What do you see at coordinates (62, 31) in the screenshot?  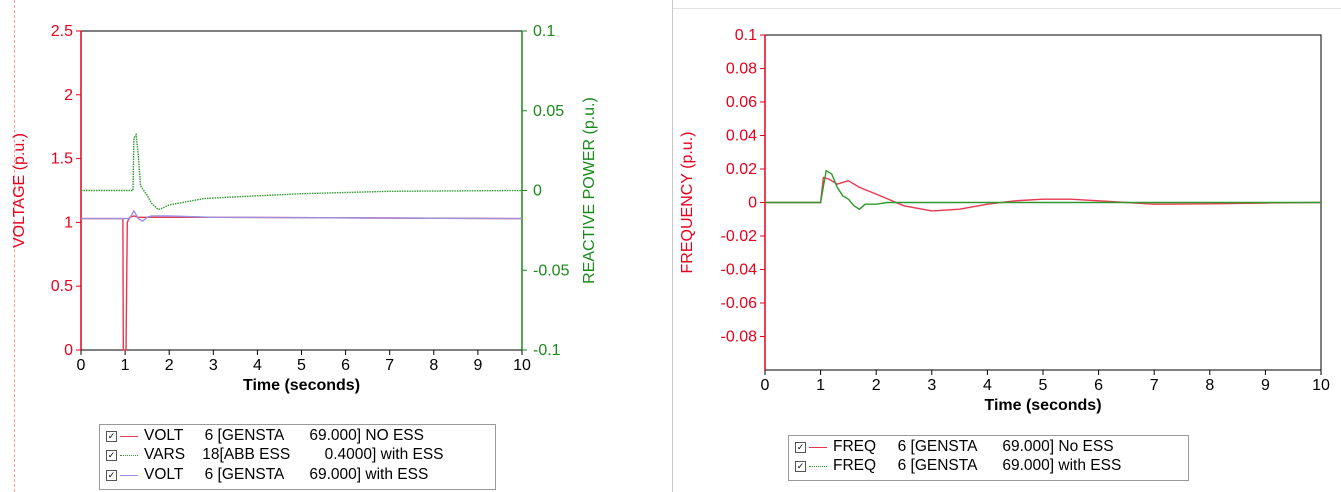 I see `y-tick-label: 2.5` at bounding box center [62, 31].